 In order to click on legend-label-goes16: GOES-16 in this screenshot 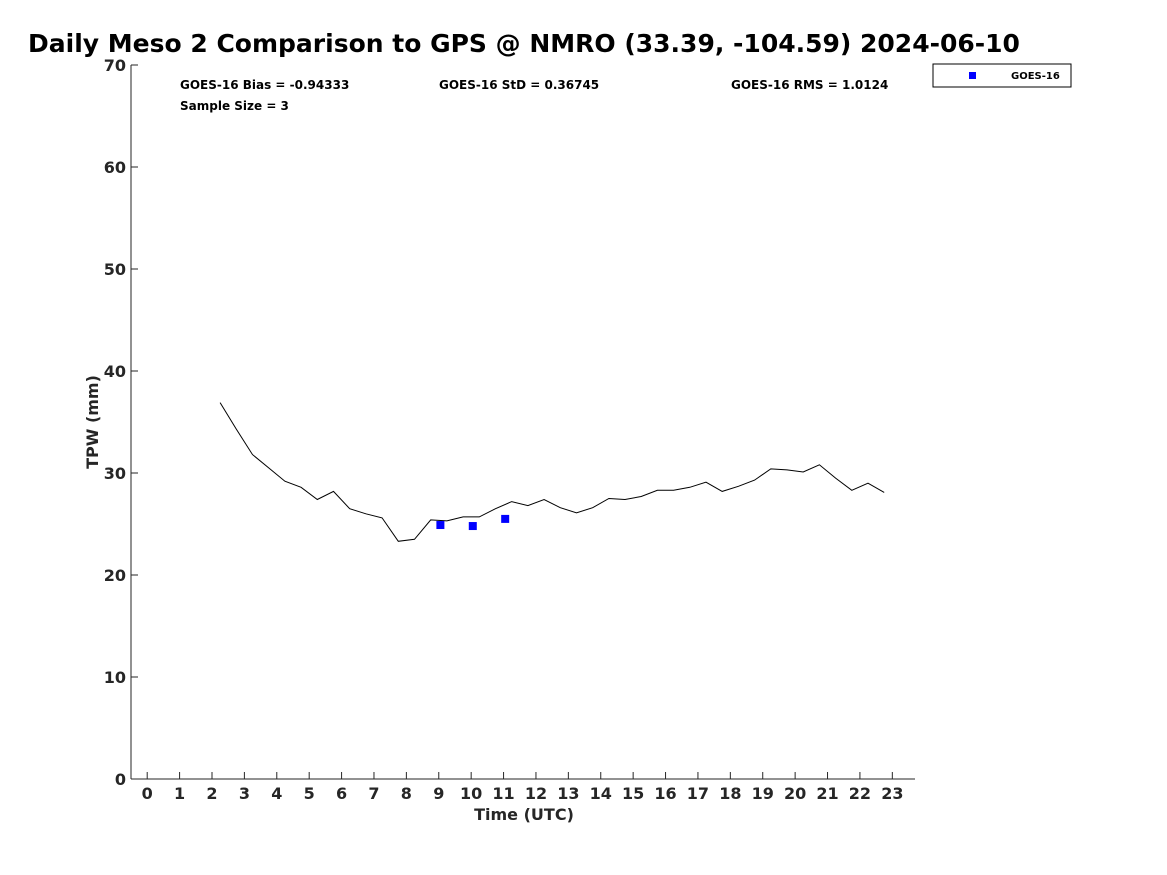, I will do `click(1035, 76)`.